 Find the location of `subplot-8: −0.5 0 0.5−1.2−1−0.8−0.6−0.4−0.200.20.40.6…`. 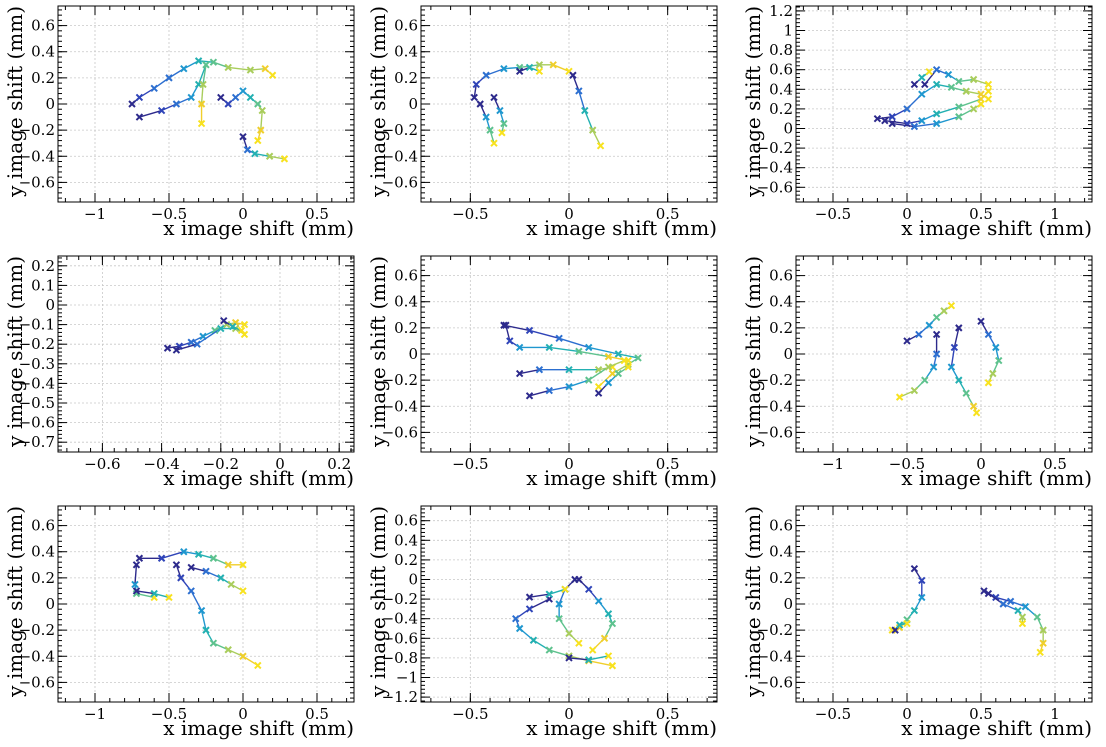

subplot-8: −0.5 0 0.5−1.2−1−0.8−0.6−0.4−0.200.20.40.6… is located at coordinates (542, 622).